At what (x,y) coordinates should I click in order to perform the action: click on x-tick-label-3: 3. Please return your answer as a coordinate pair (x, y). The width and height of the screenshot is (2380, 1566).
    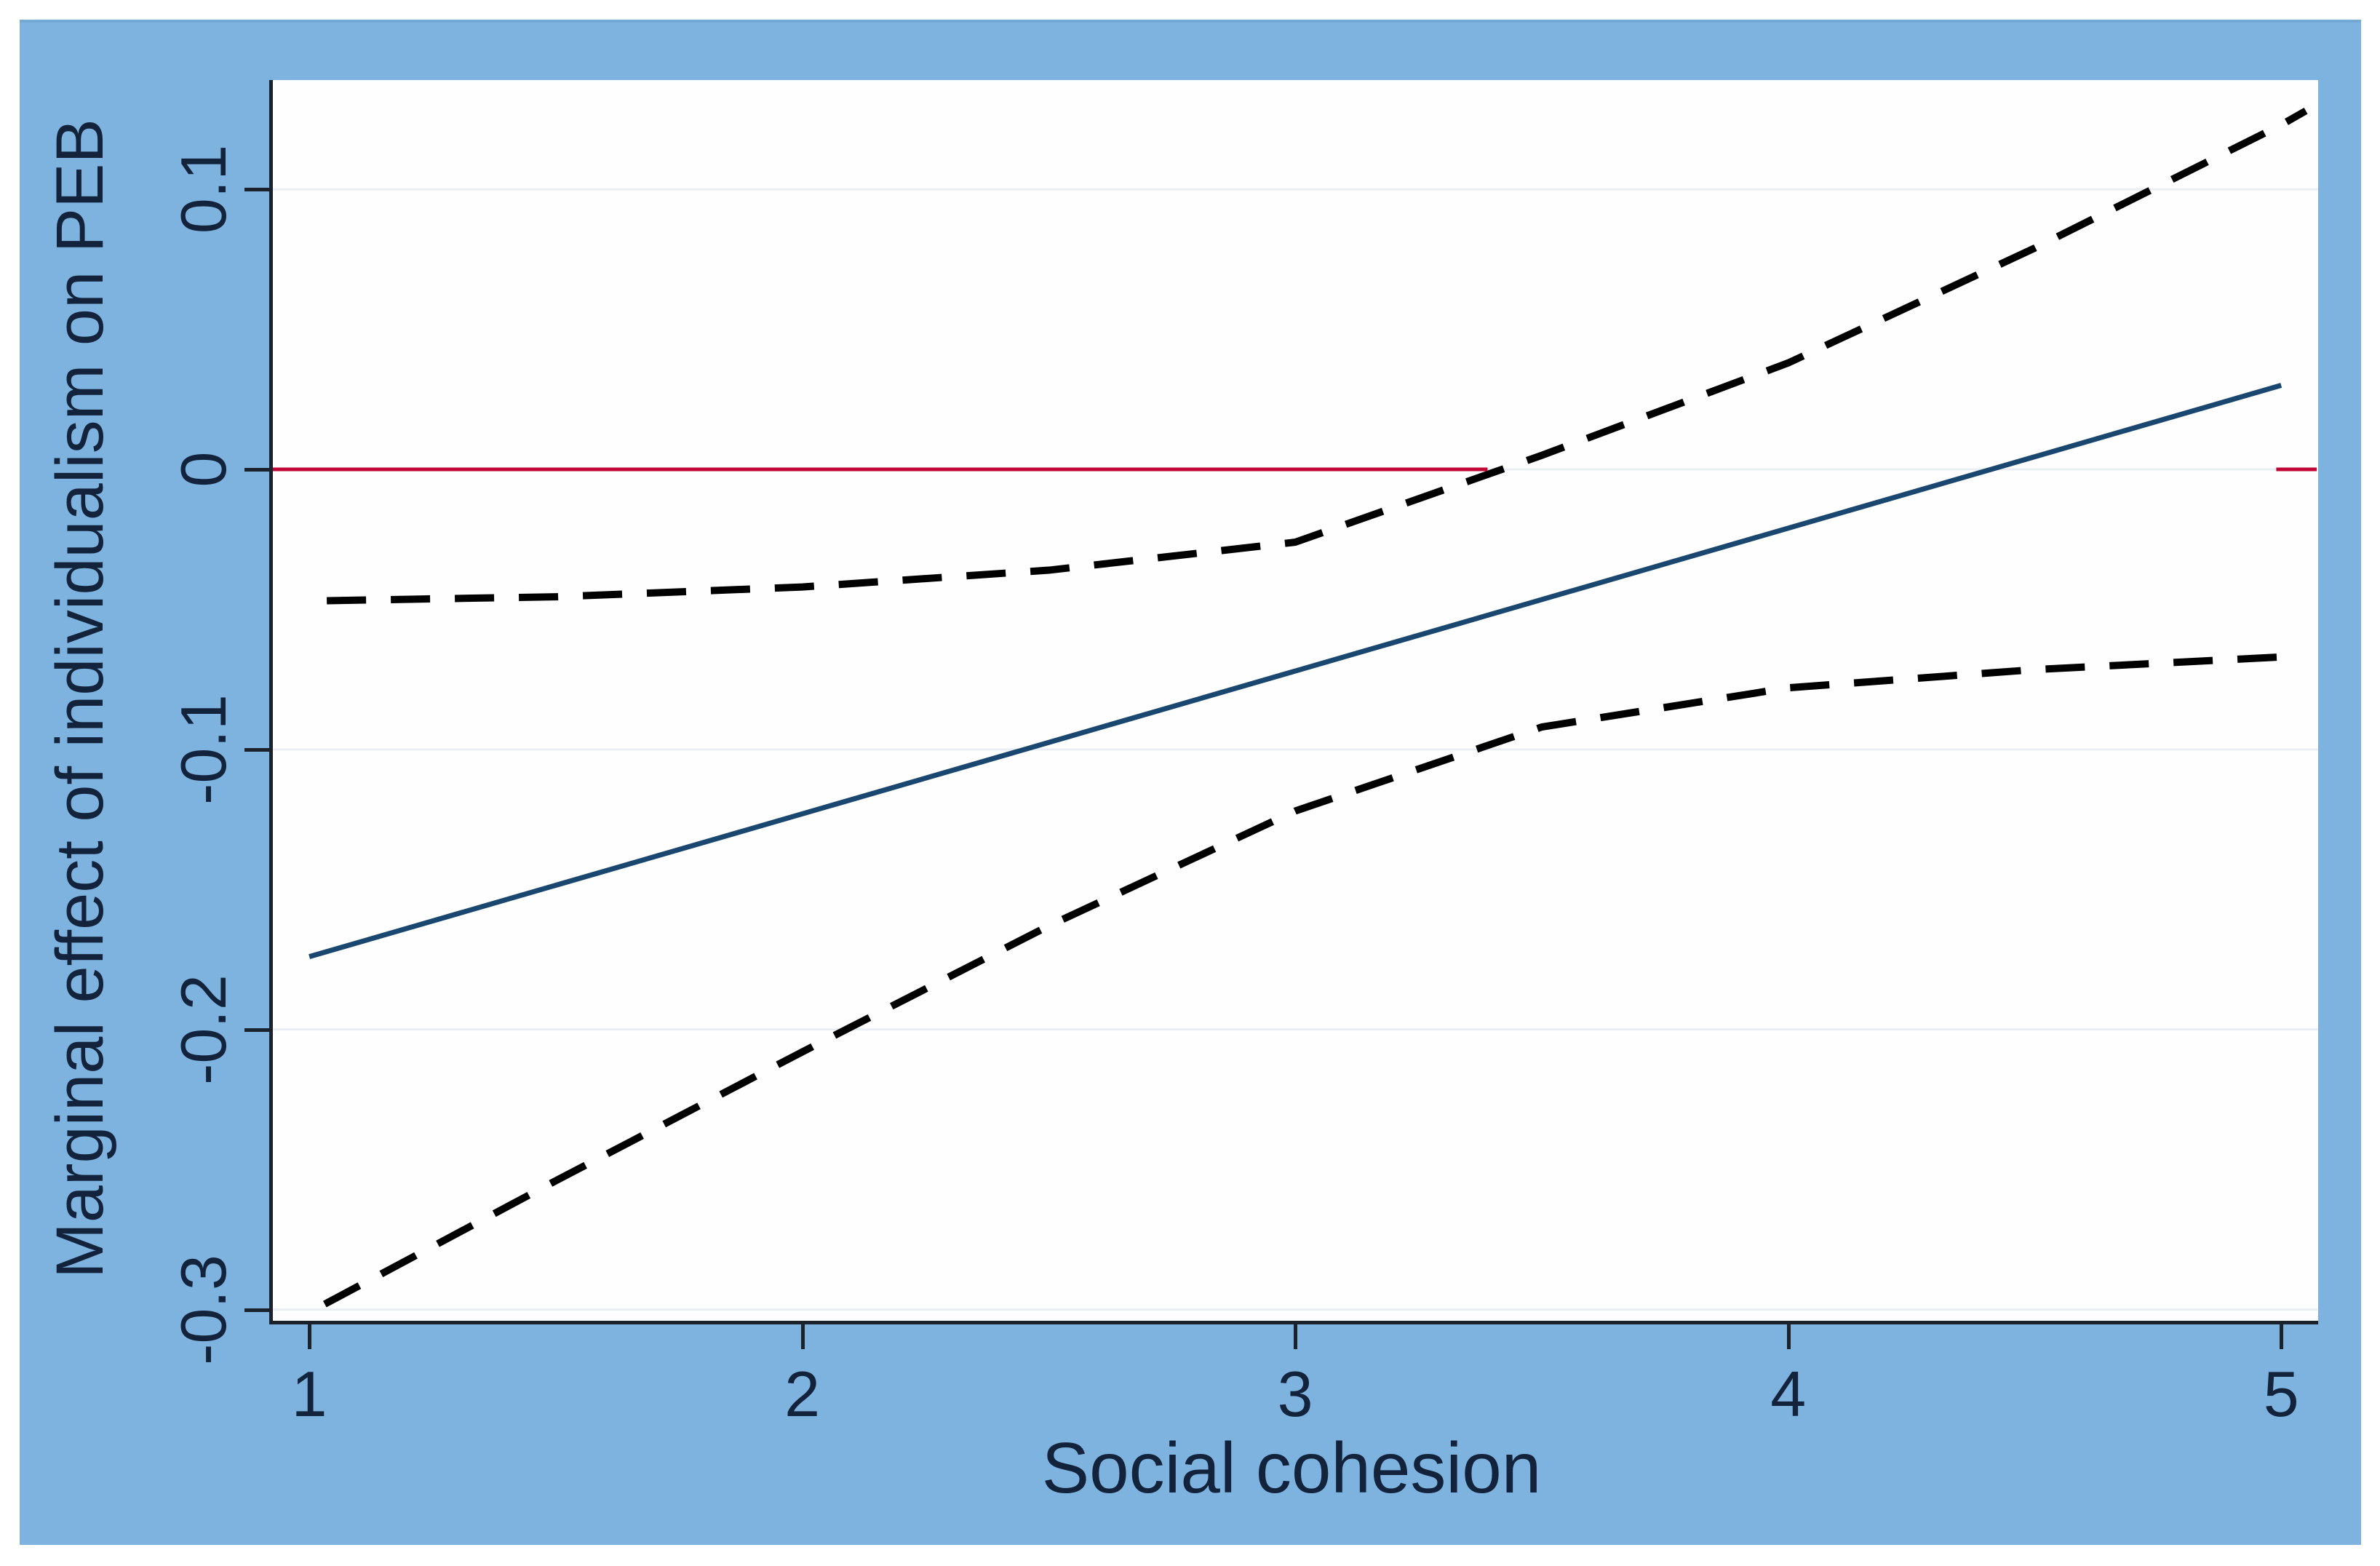
    Looking at the image, I should click on (1295, 1394).